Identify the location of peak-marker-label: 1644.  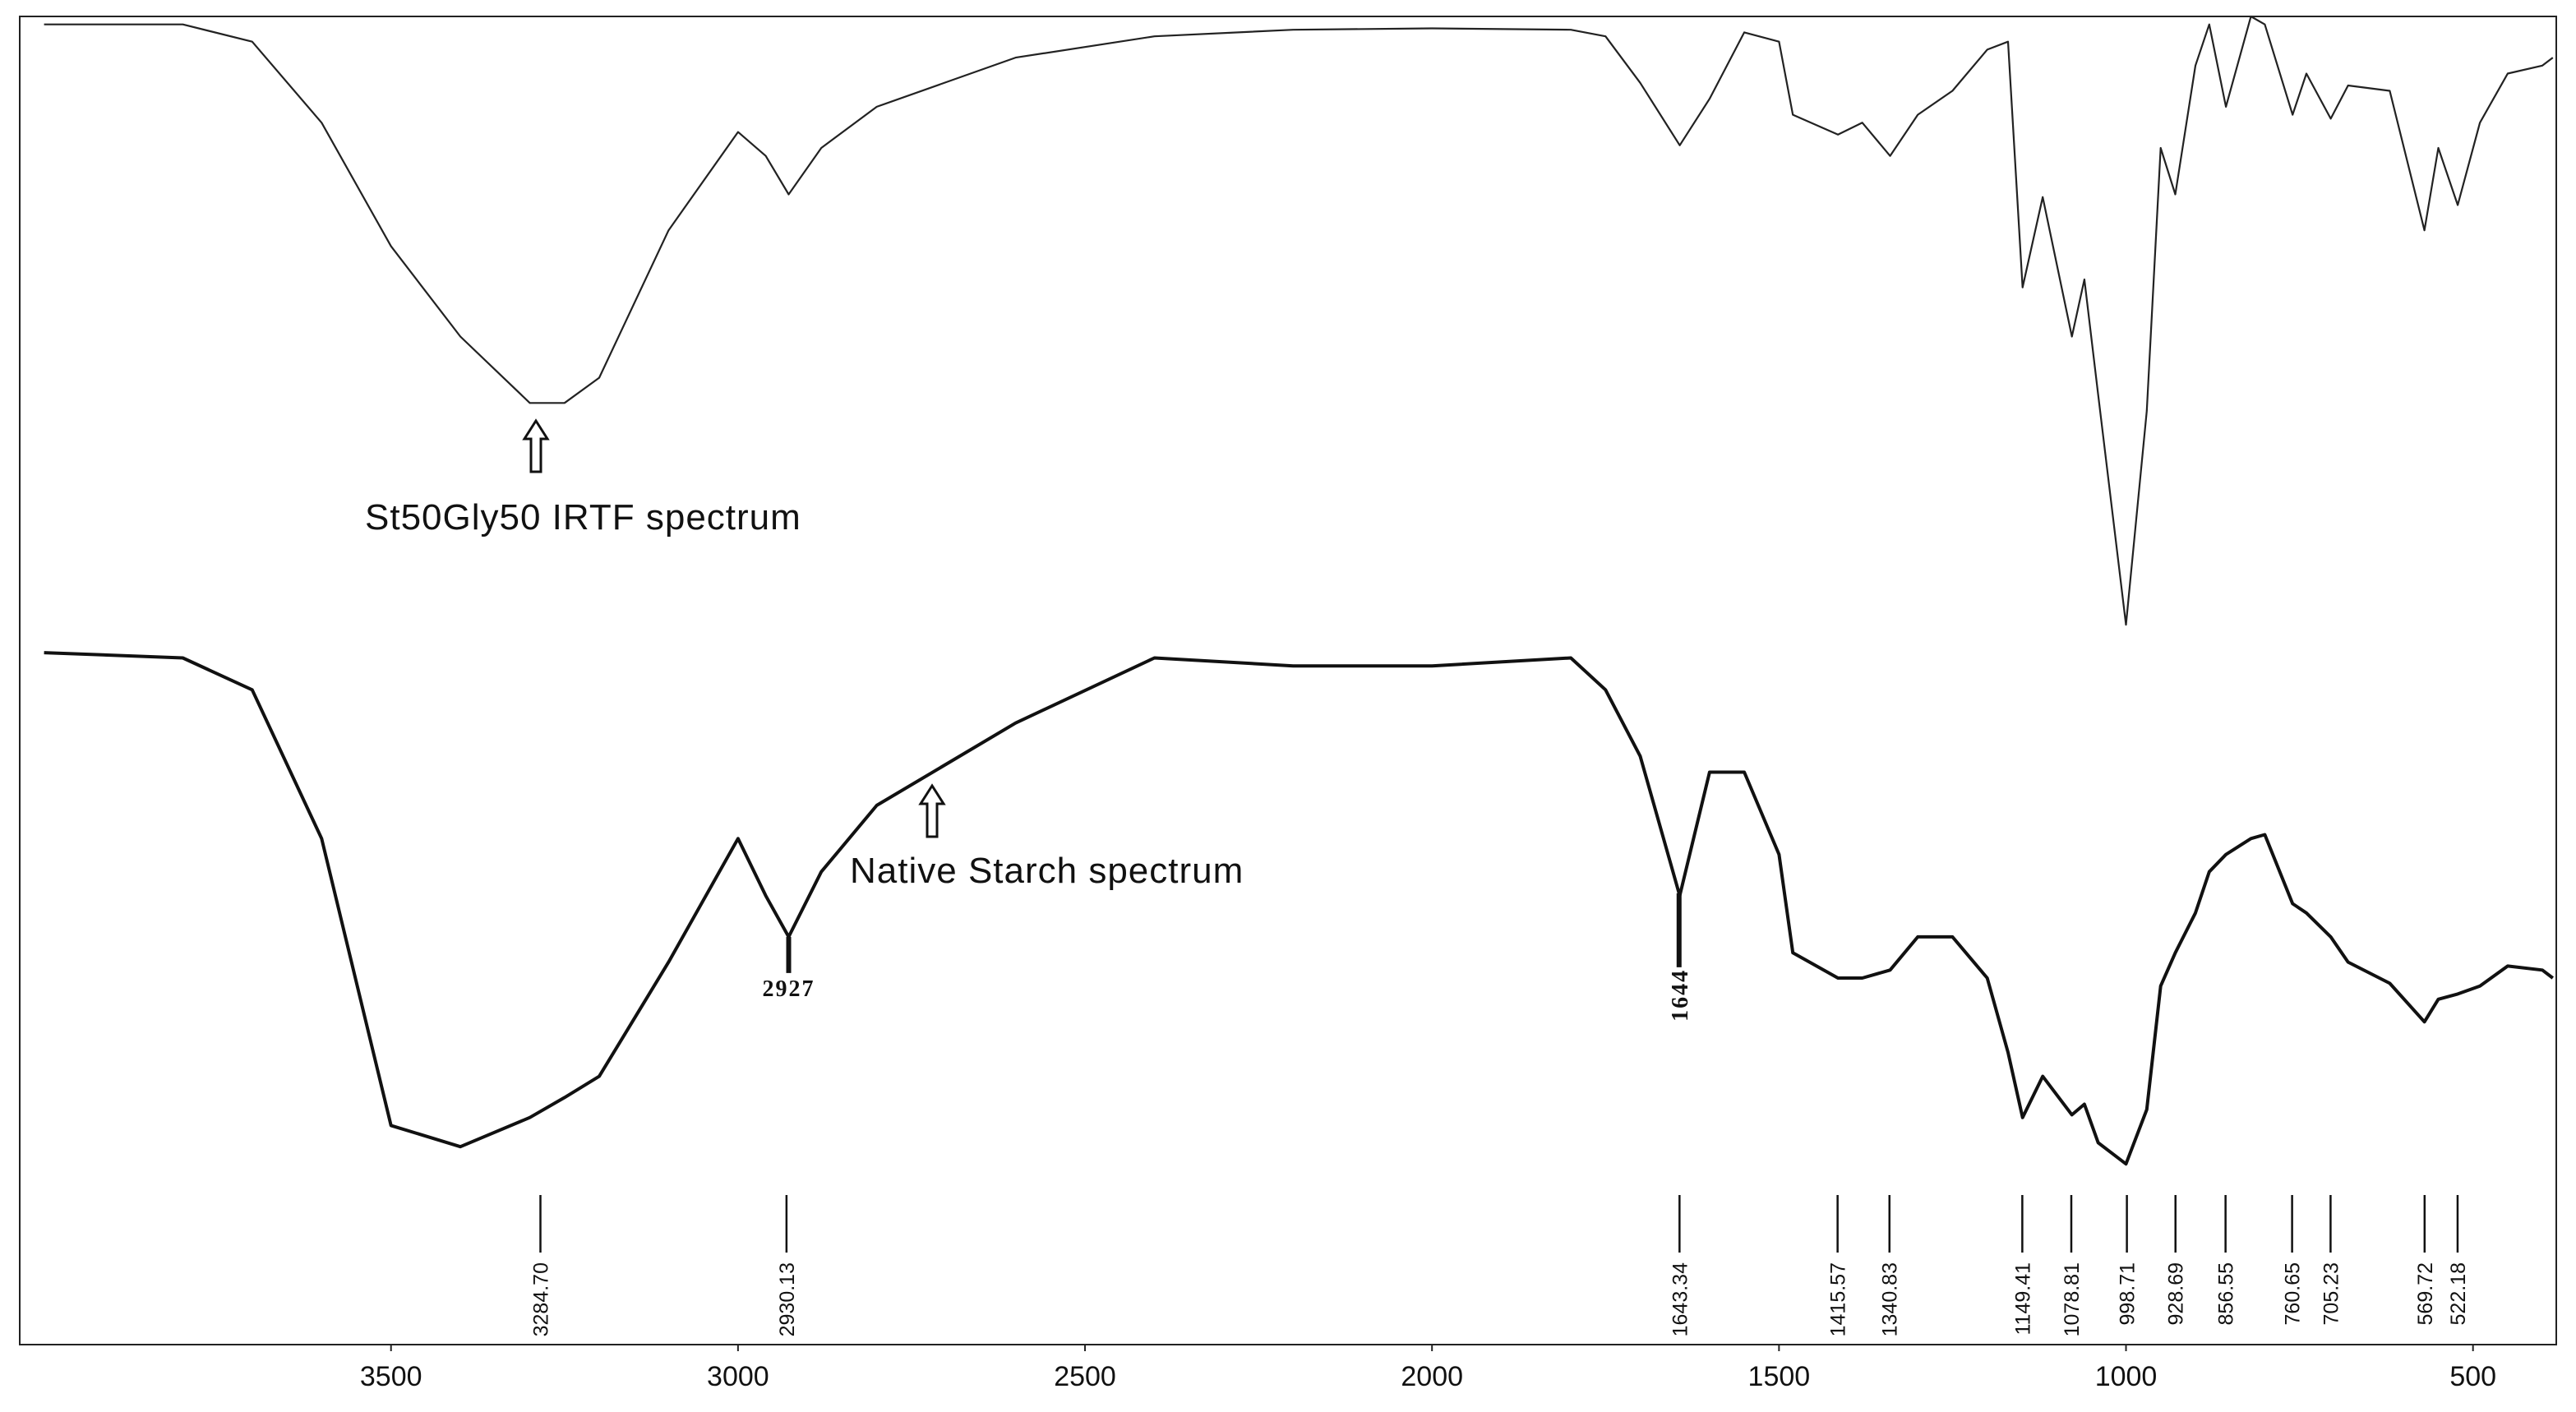
(1681, 995).